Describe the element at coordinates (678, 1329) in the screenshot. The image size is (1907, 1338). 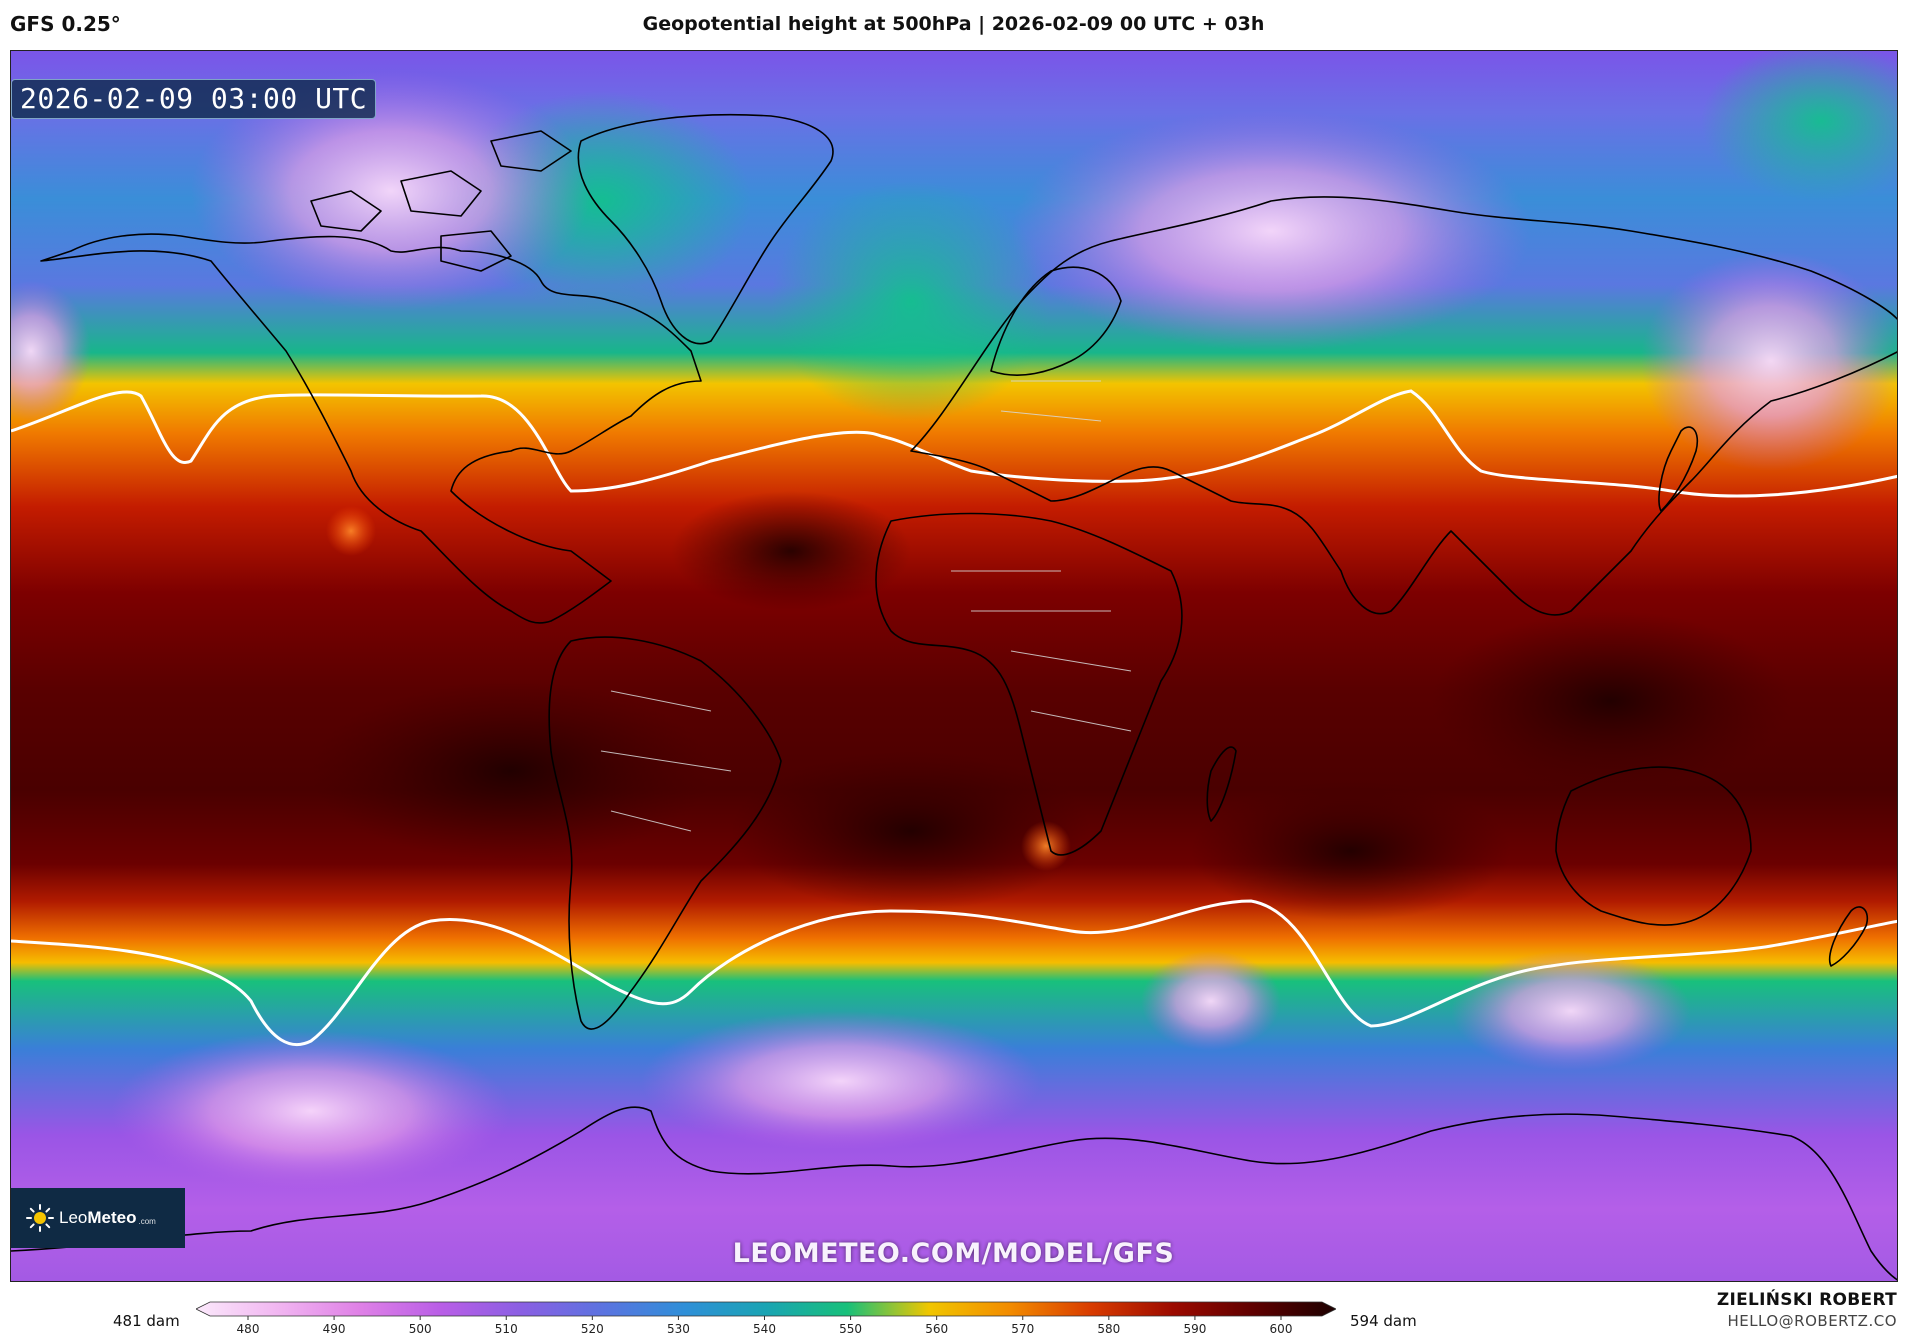
I see `colorbar-tick-label: 530` at that location.